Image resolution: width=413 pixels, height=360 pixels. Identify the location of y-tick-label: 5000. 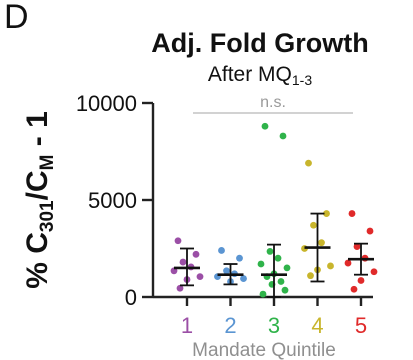
(112, 200).